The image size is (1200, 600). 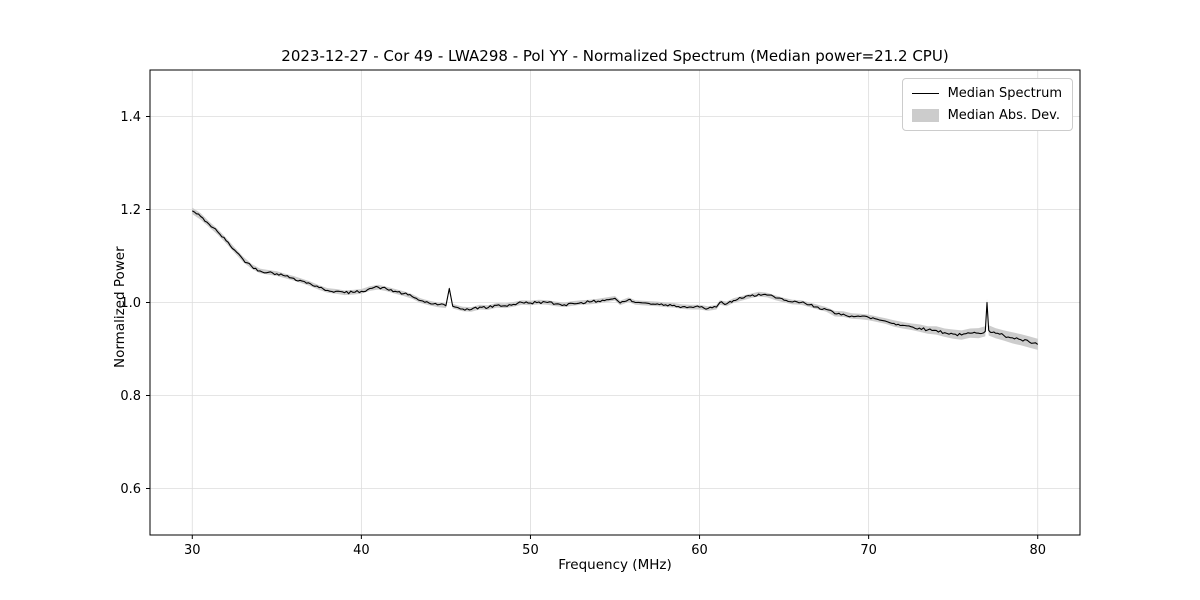 I want to click on x-tick-label: 50, so click(x=530, y=550).